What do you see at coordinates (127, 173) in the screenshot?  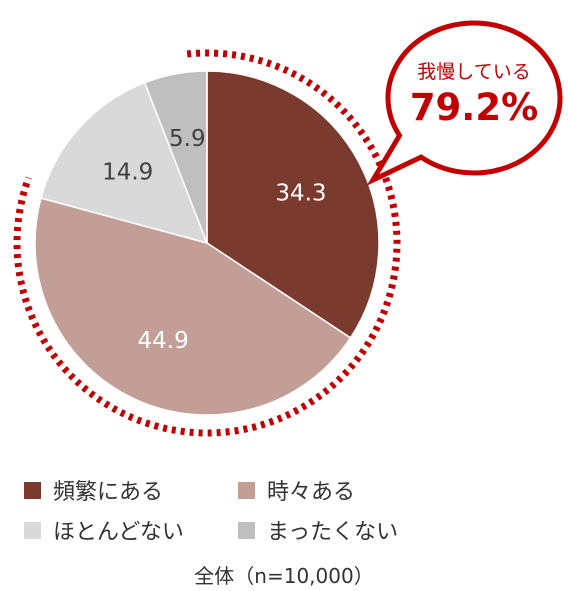 I see `pie-slice-value-label: 14.9` at bounding box center [127, 173].